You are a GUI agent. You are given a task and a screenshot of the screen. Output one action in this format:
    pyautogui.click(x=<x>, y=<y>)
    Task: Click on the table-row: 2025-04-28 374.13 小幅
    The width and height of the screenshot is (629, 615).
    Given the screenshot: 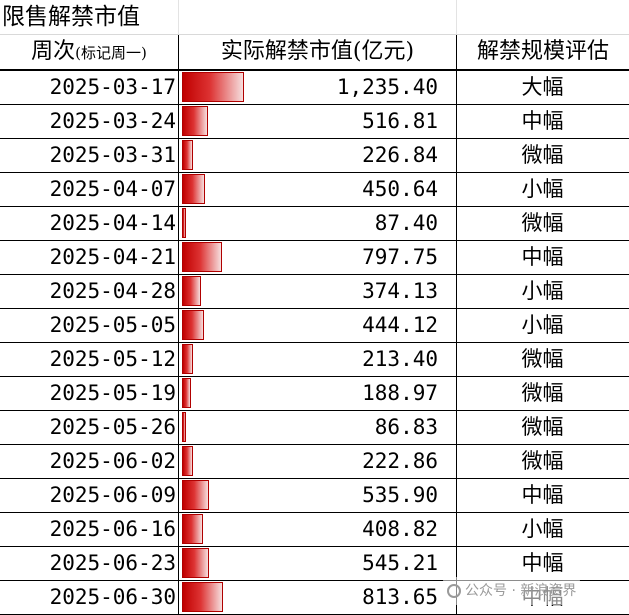 What is the action you would take?
    pyautogui.click(x=314, y=291)
    